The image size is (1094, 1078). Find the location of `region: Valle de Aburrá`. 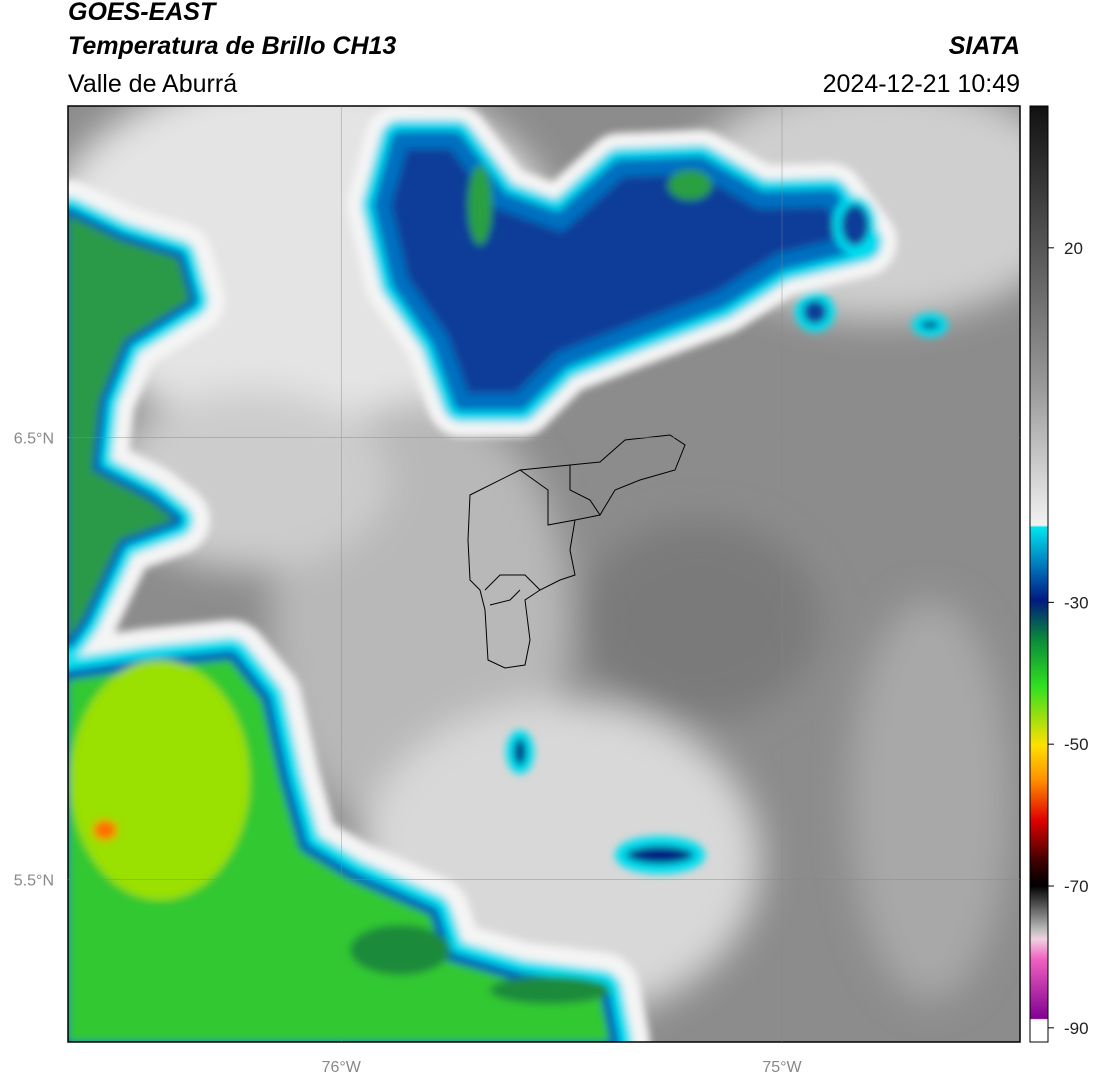

region: Valle de Aburrá is located at coordinates (152, 84).